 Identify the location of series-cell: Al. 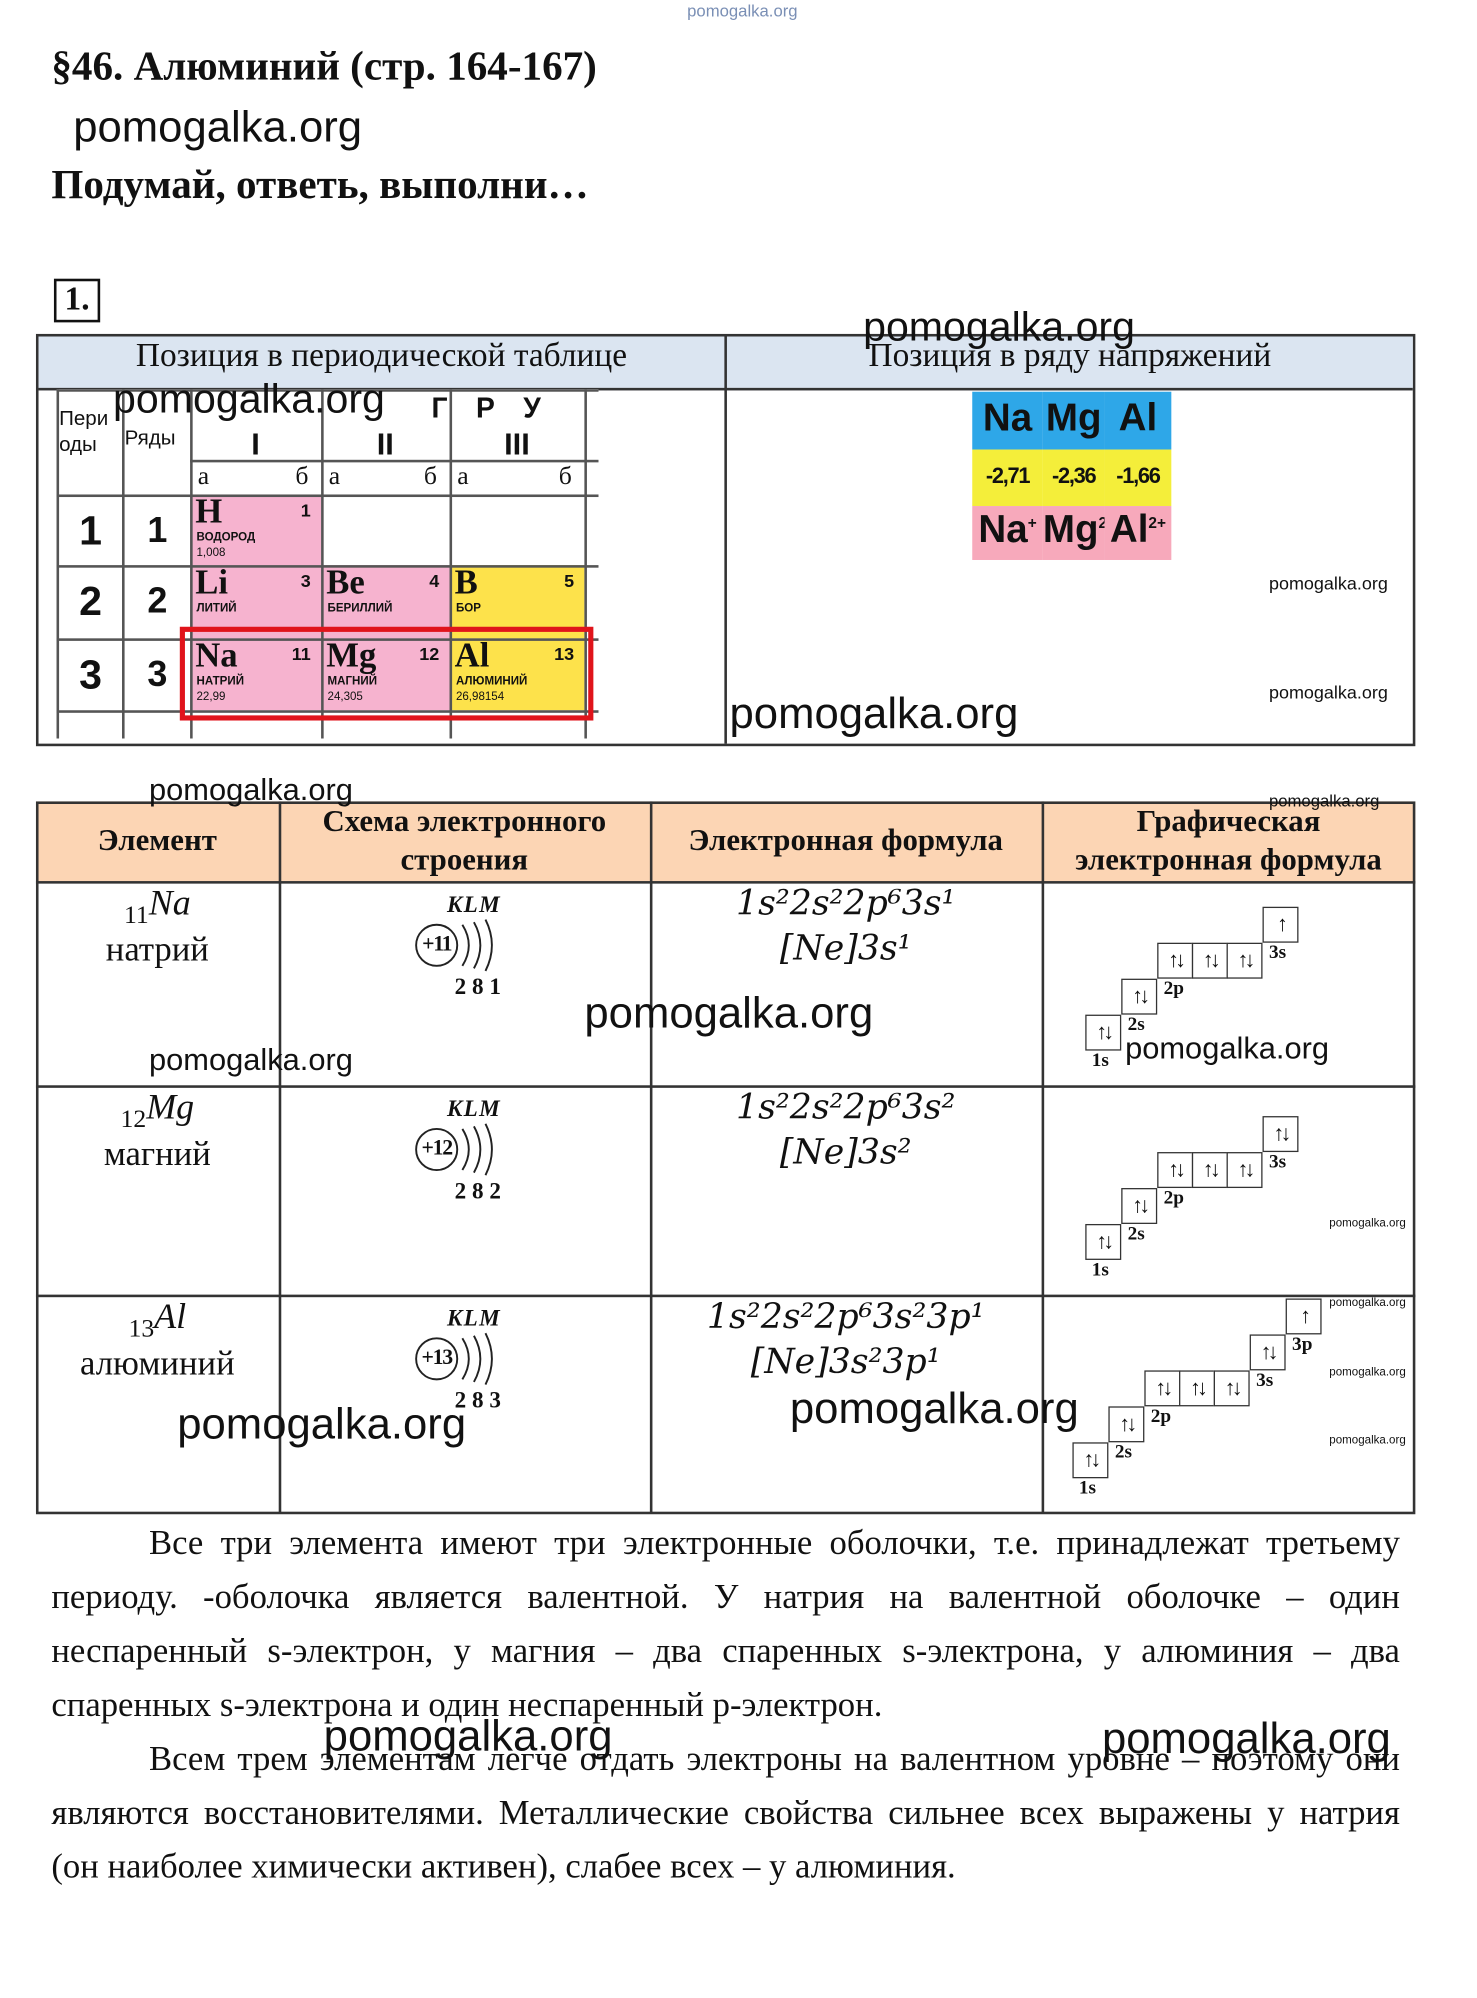
(1138, 420).